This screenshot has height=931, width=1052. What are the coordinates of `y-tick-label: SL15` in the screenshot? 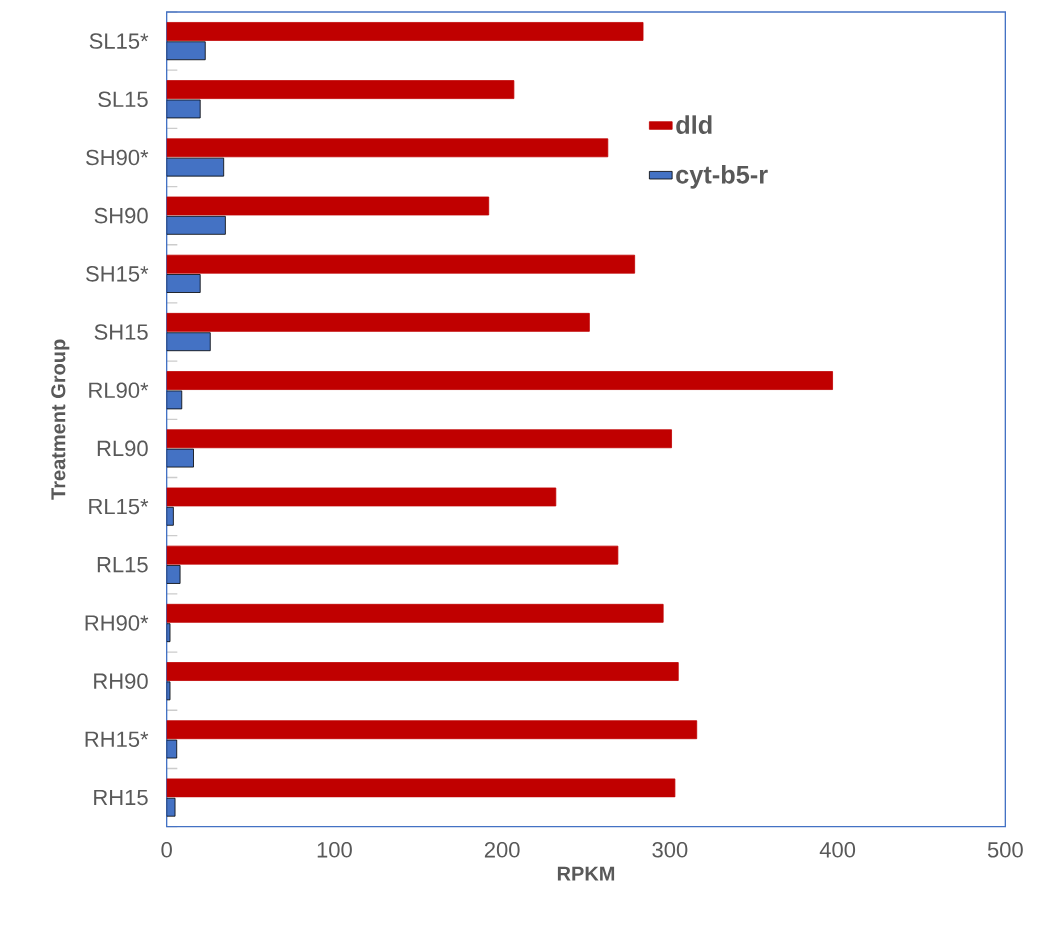 It's located at (123, 99).